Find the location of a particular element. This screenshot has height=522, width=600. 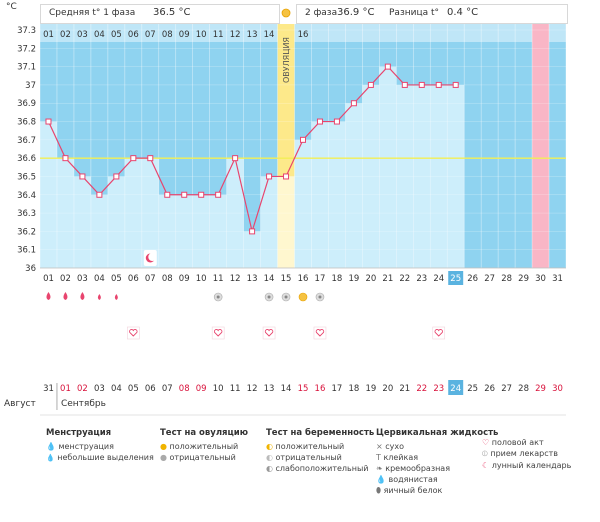

top-day-label: 01 is located at coordinates (48, 35).